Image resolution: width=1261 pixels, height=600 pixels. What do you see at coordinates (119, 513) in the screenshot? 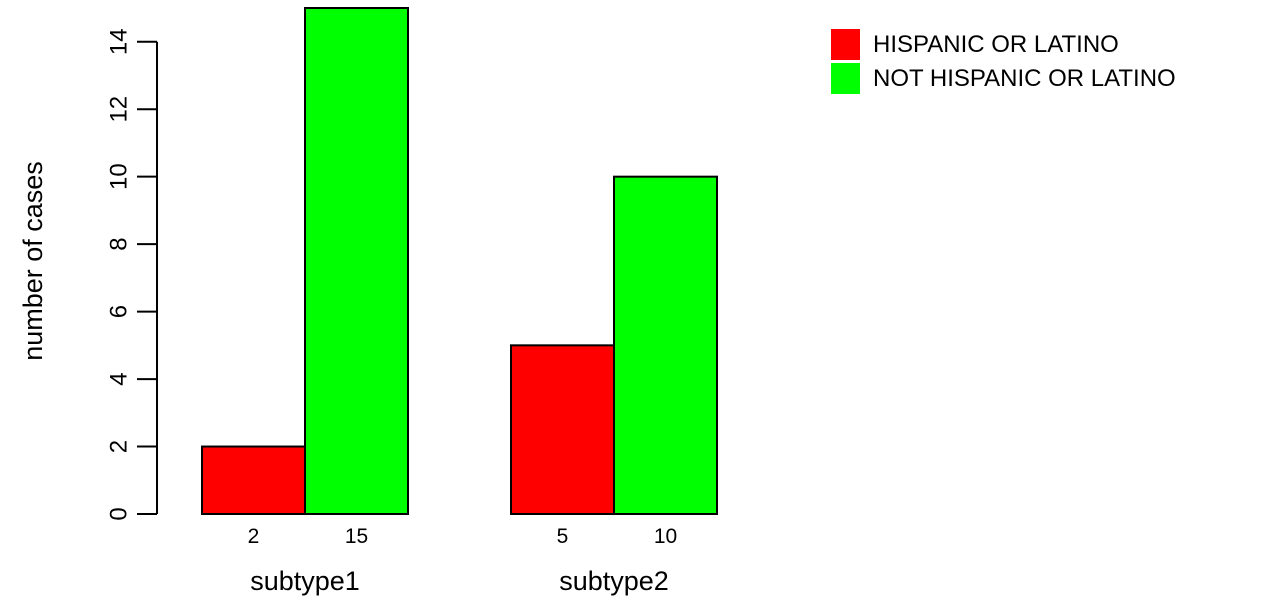
I see `y-tick-label: 0` at bounding box center [119, 513].